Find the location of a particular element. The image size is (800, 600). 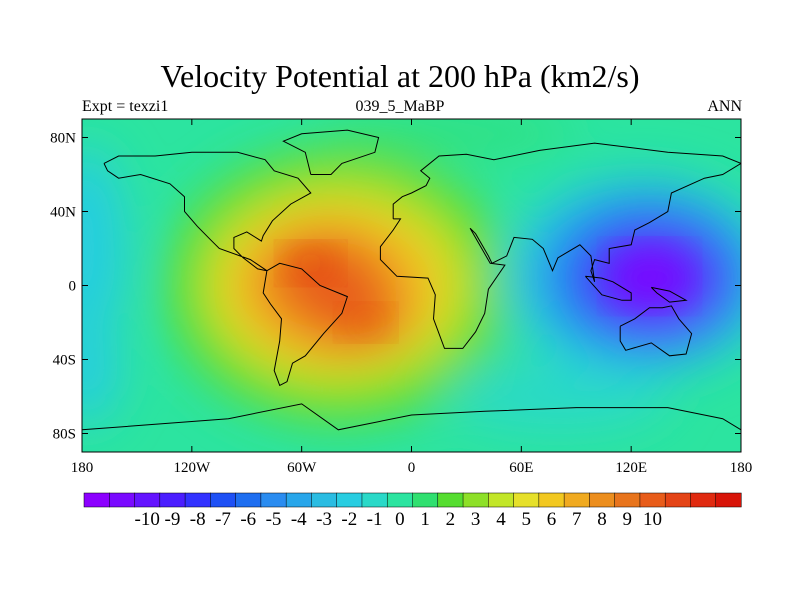

season-label: ANN is located at coordinates (724, 106).